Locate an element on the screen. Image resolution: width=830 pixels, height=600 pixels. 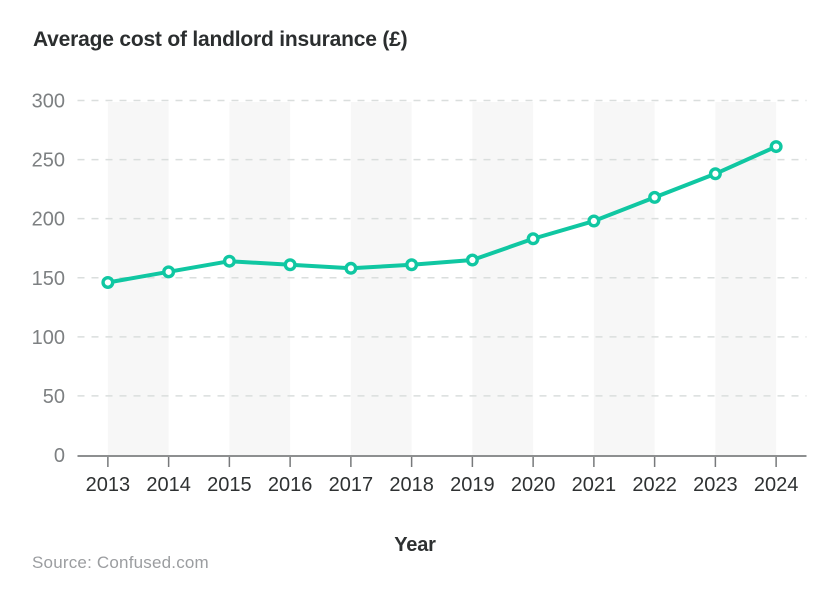
x-tick-label: 2022 is located at coordinates (654, 485).